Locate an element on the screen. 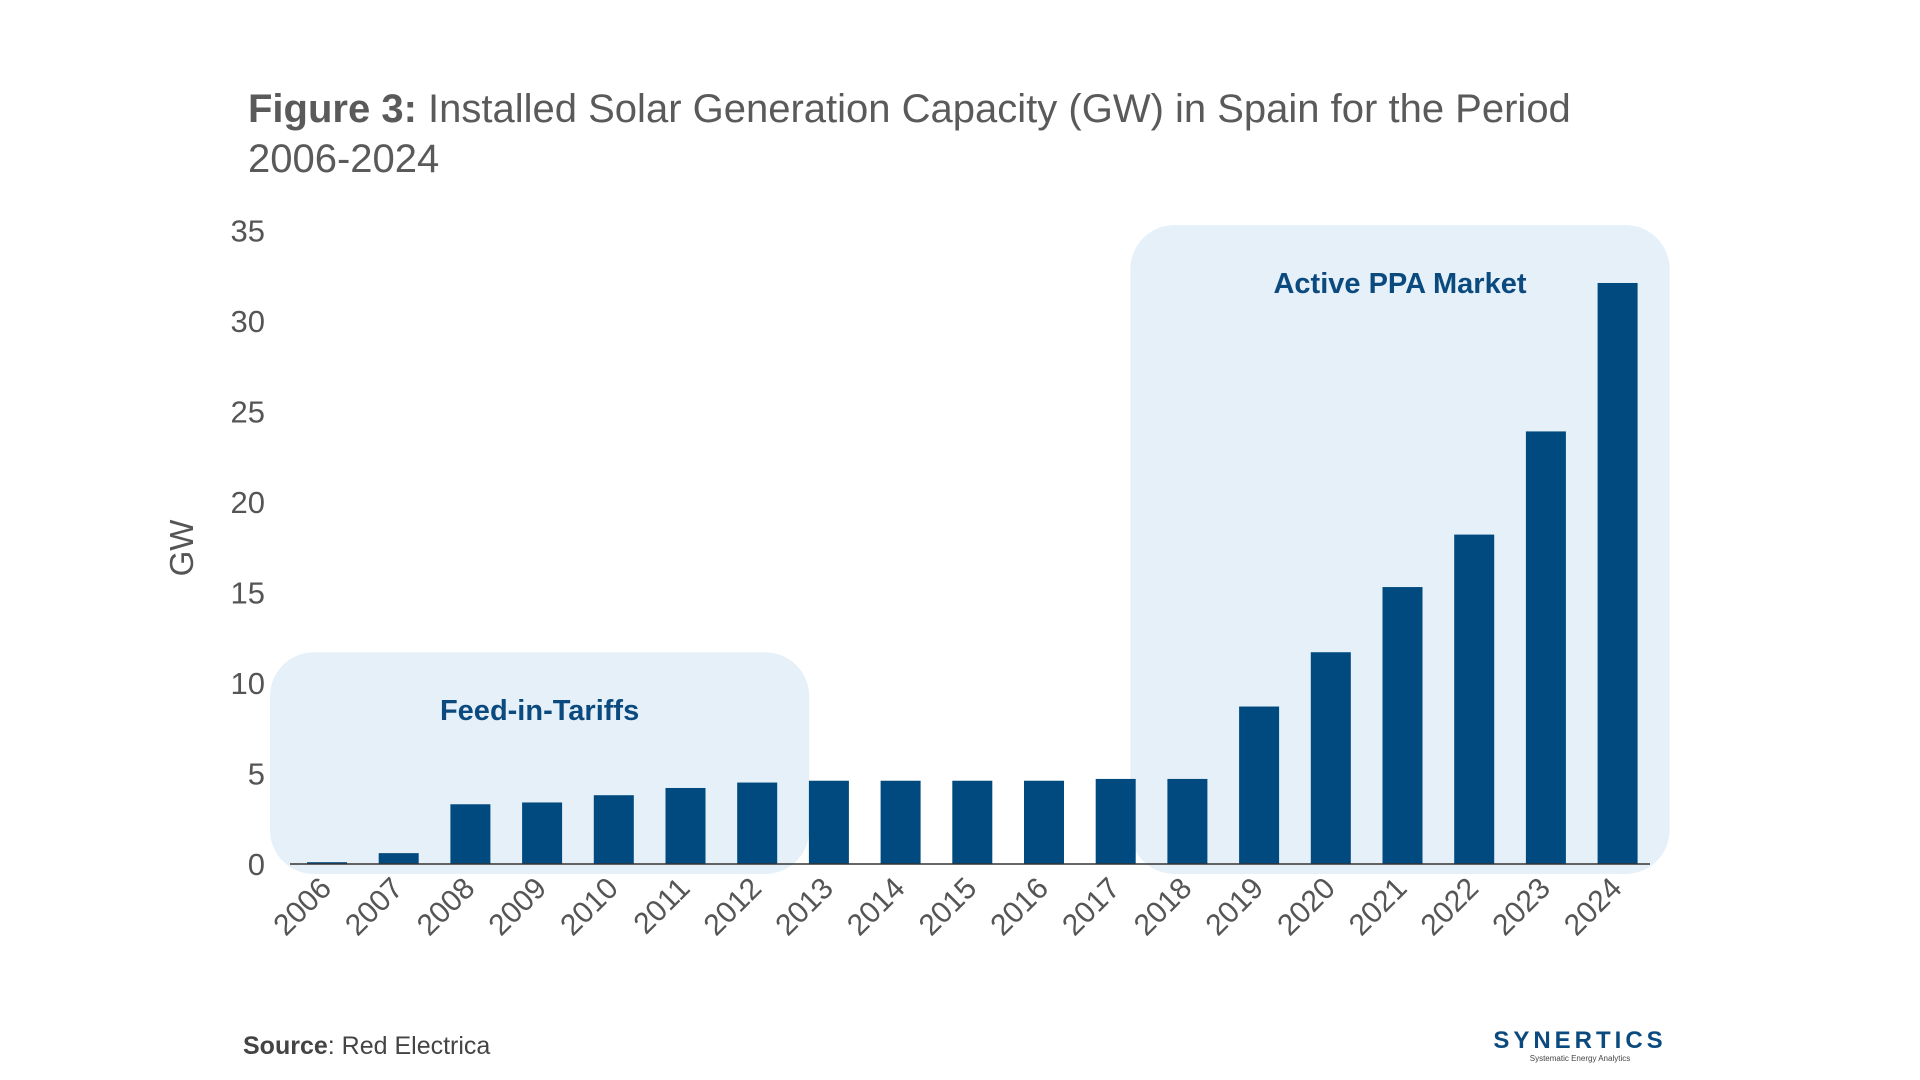  y-tick-label: 10 is located at coordinates (248, 683).